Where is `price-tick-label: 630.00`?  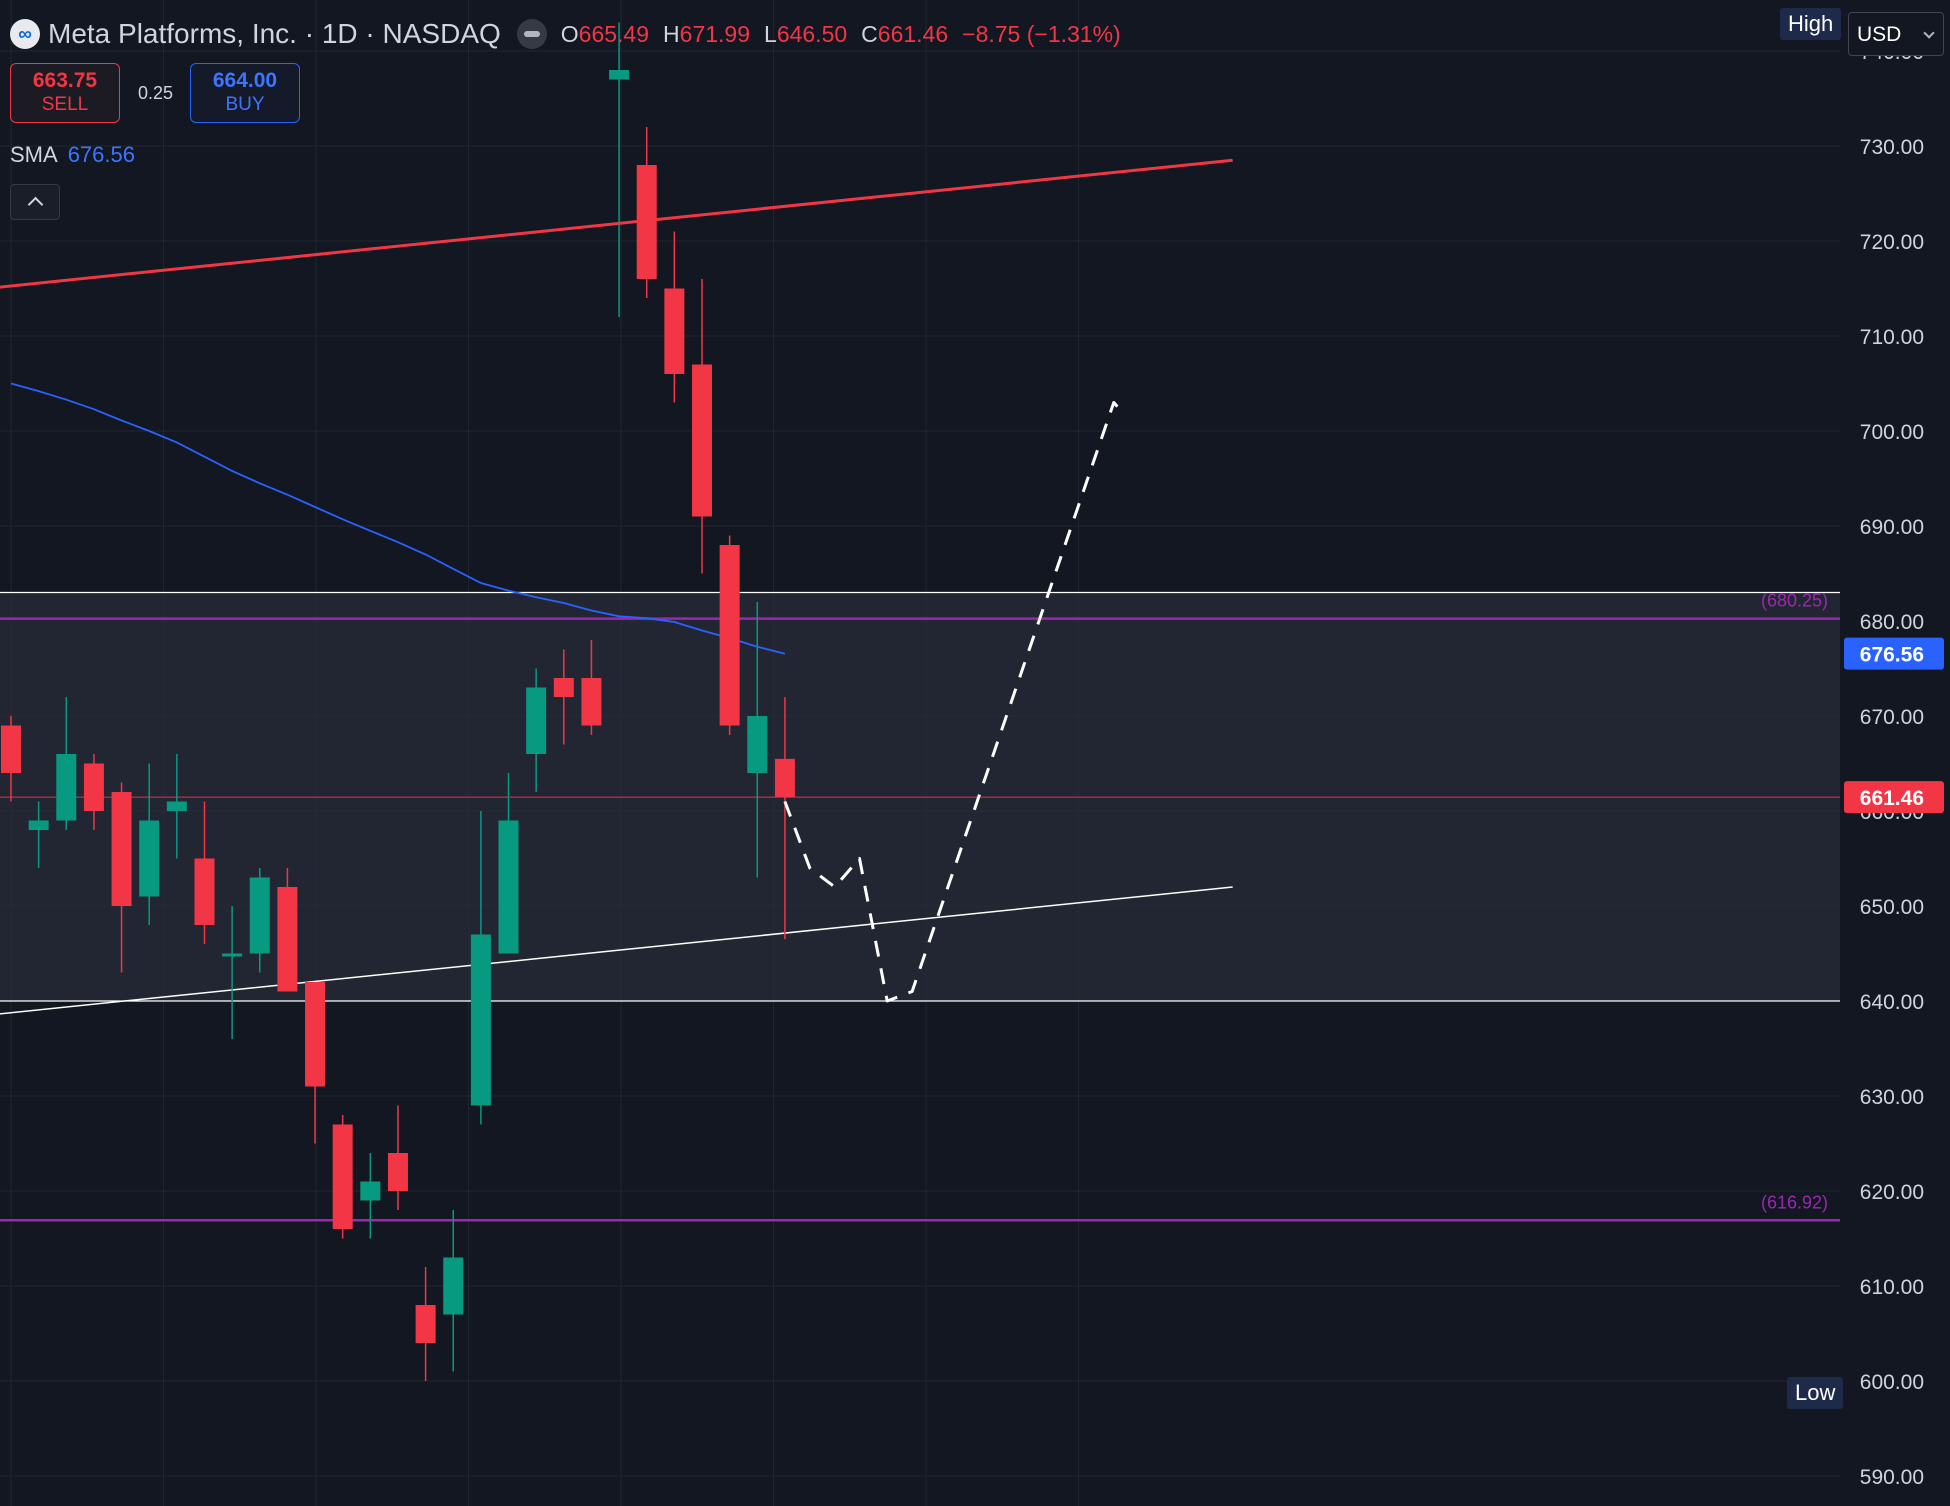 price-tick-label: 630.00 is located at coordinates (1892, 1097).